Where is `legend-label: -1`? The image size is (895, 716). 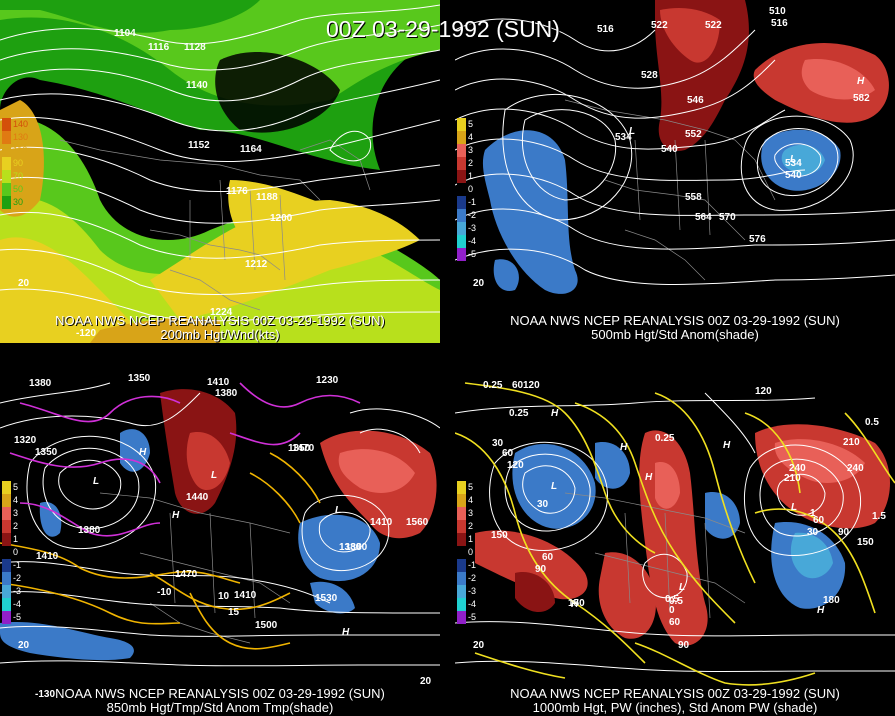
legend-label: -1 is located at coordinates (472, 202).